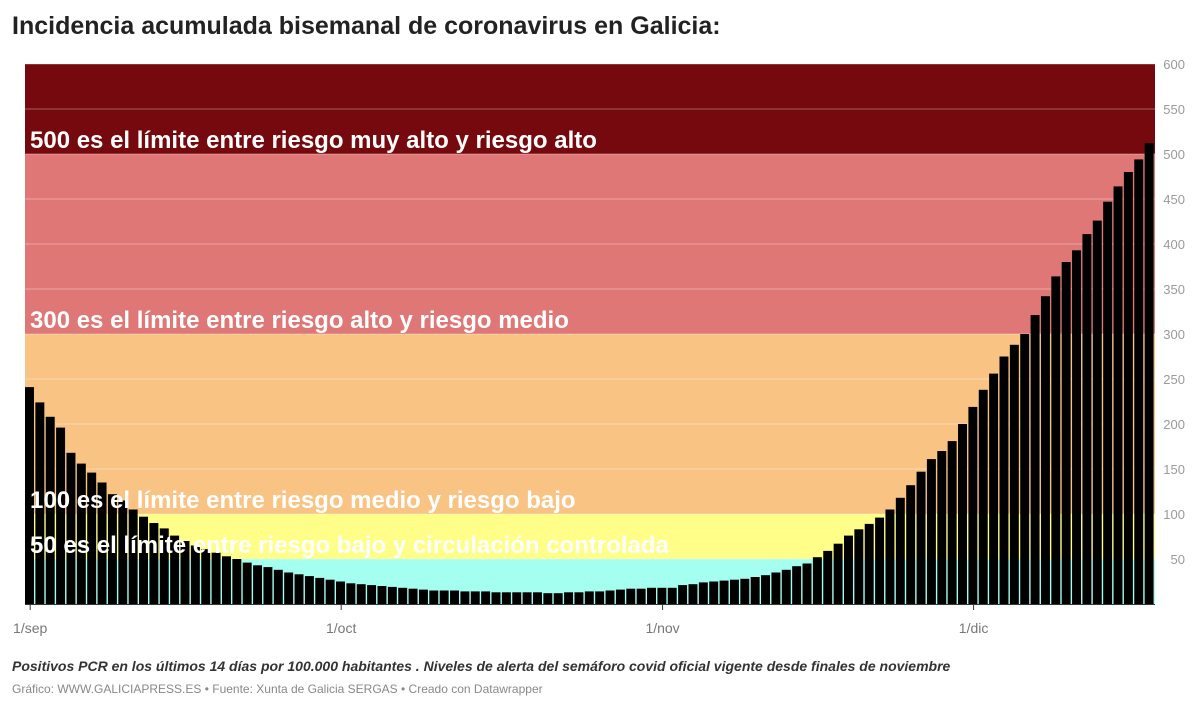  What do you see at coordinates (1174, 469) in the screenshot?
I see `y-tick-label-2: 150` at bounding box center [1174, 469].